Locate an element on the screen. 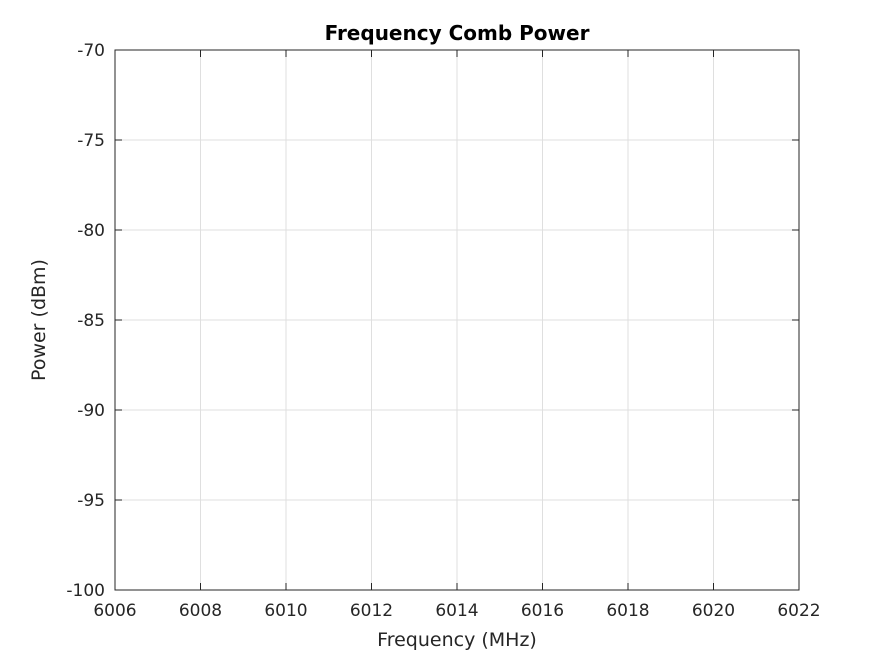 This screenshot has height=663, width=884. x-tick-label: 6008 is located at coordinates (200, 611).